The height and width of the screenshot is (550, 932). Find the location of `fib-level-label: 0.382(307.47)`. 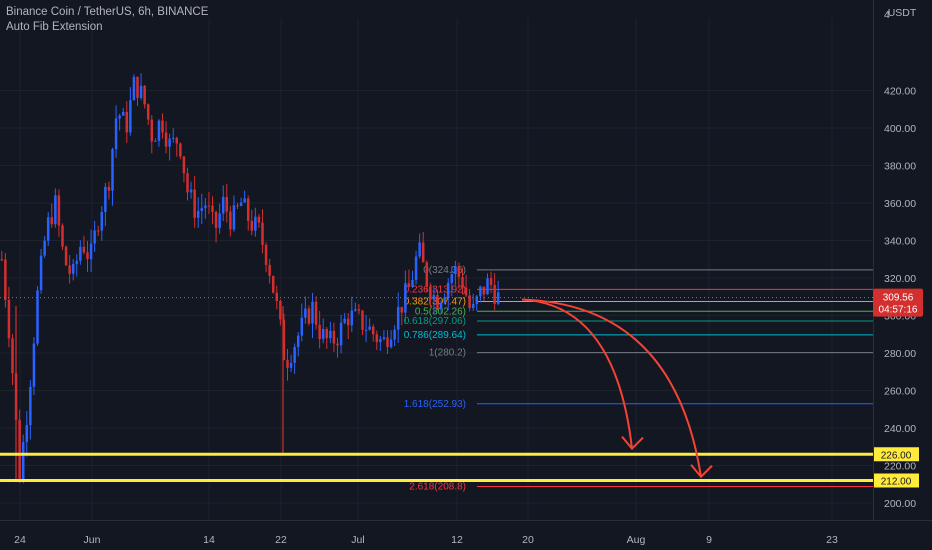

fib-level-label: 0.382(307.47) is located at coordinates (435, 301).